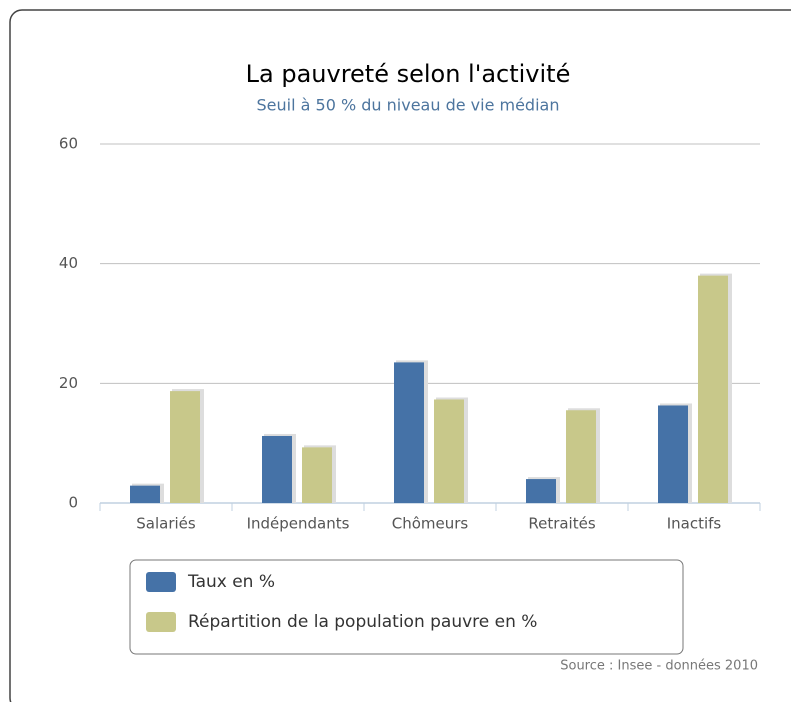  What do you see at coordinates (73, 503) in the screenshot?
I see `y-tick-label: 0` at bounding box center [73, 503].